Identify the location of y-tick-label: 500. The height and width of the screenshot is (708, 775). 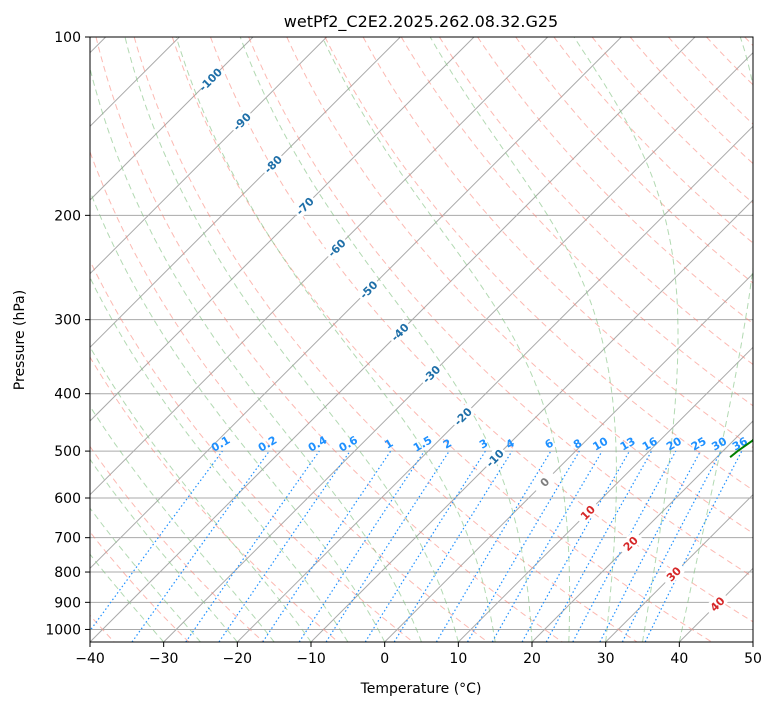
(67, 452).